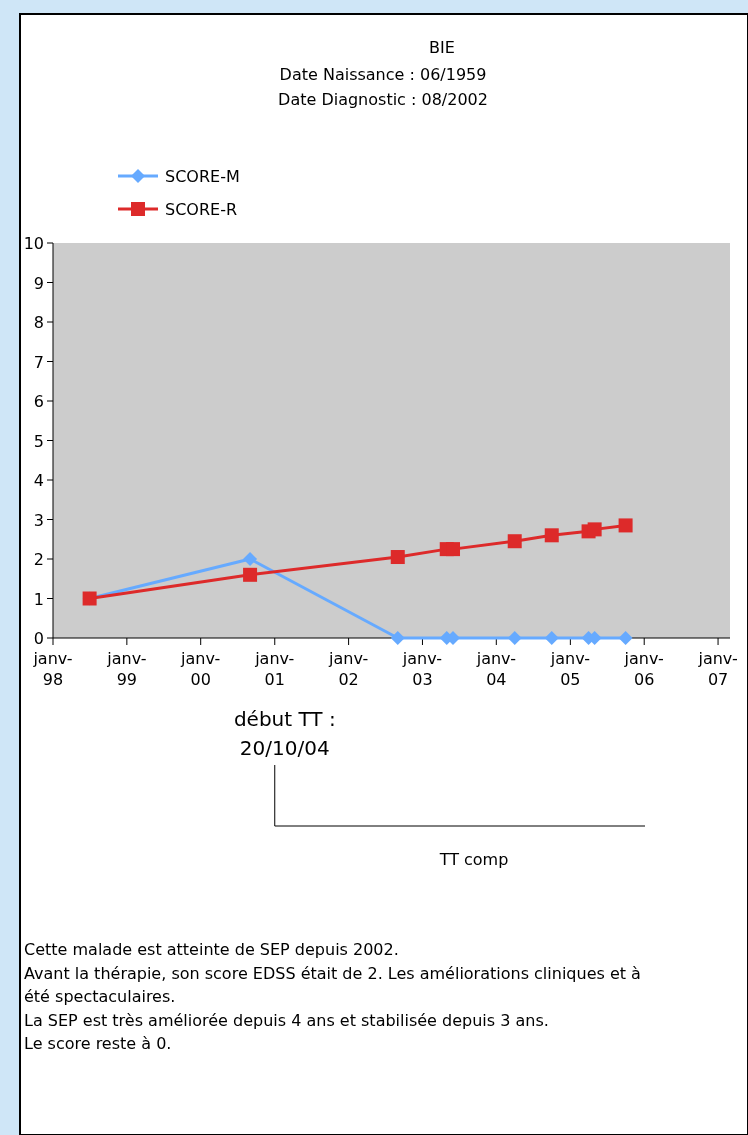 The image size is (748, 1135). I want to click on x-tick-label: janv-02, so click(348, 669).